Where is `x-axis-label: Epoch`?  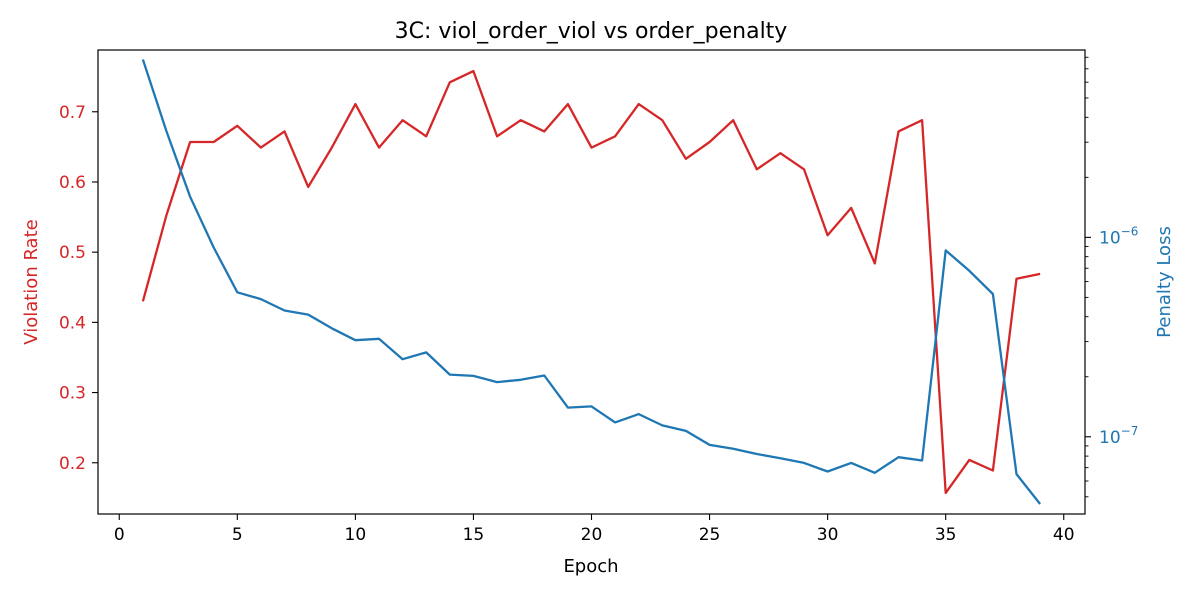 x-axis-label: Epoch is located at coordinates (590, 566).